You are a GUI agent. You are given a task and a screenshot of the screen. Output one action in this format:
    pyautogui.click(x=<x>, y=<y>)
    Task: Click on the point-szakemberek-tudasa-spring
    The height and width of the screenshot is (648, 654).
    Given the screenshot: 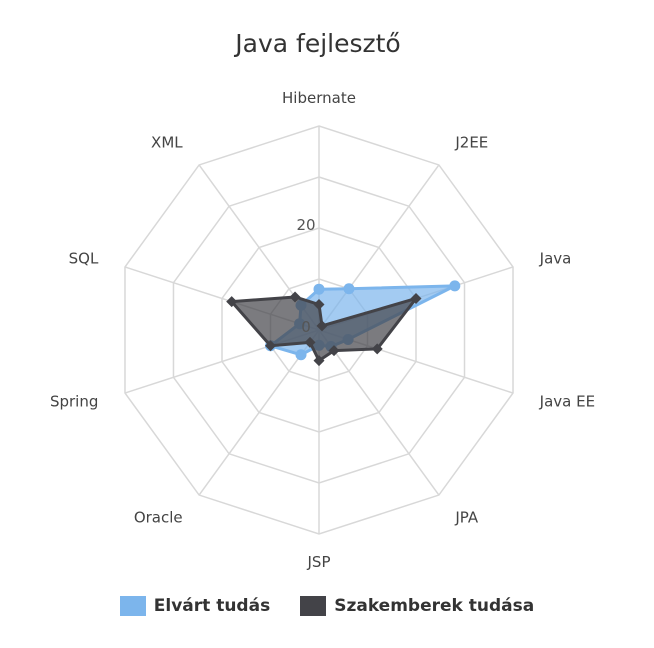 What is the action you would take?
    pyautogui.click(x=270, y=346)
    